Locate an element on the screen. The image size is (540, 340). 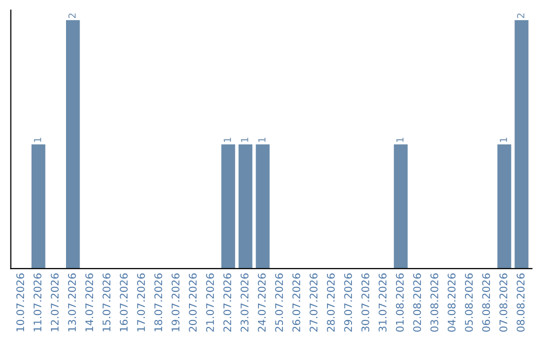
x-tick-label: 07.08.2026 is located at coordinates (503, 302).